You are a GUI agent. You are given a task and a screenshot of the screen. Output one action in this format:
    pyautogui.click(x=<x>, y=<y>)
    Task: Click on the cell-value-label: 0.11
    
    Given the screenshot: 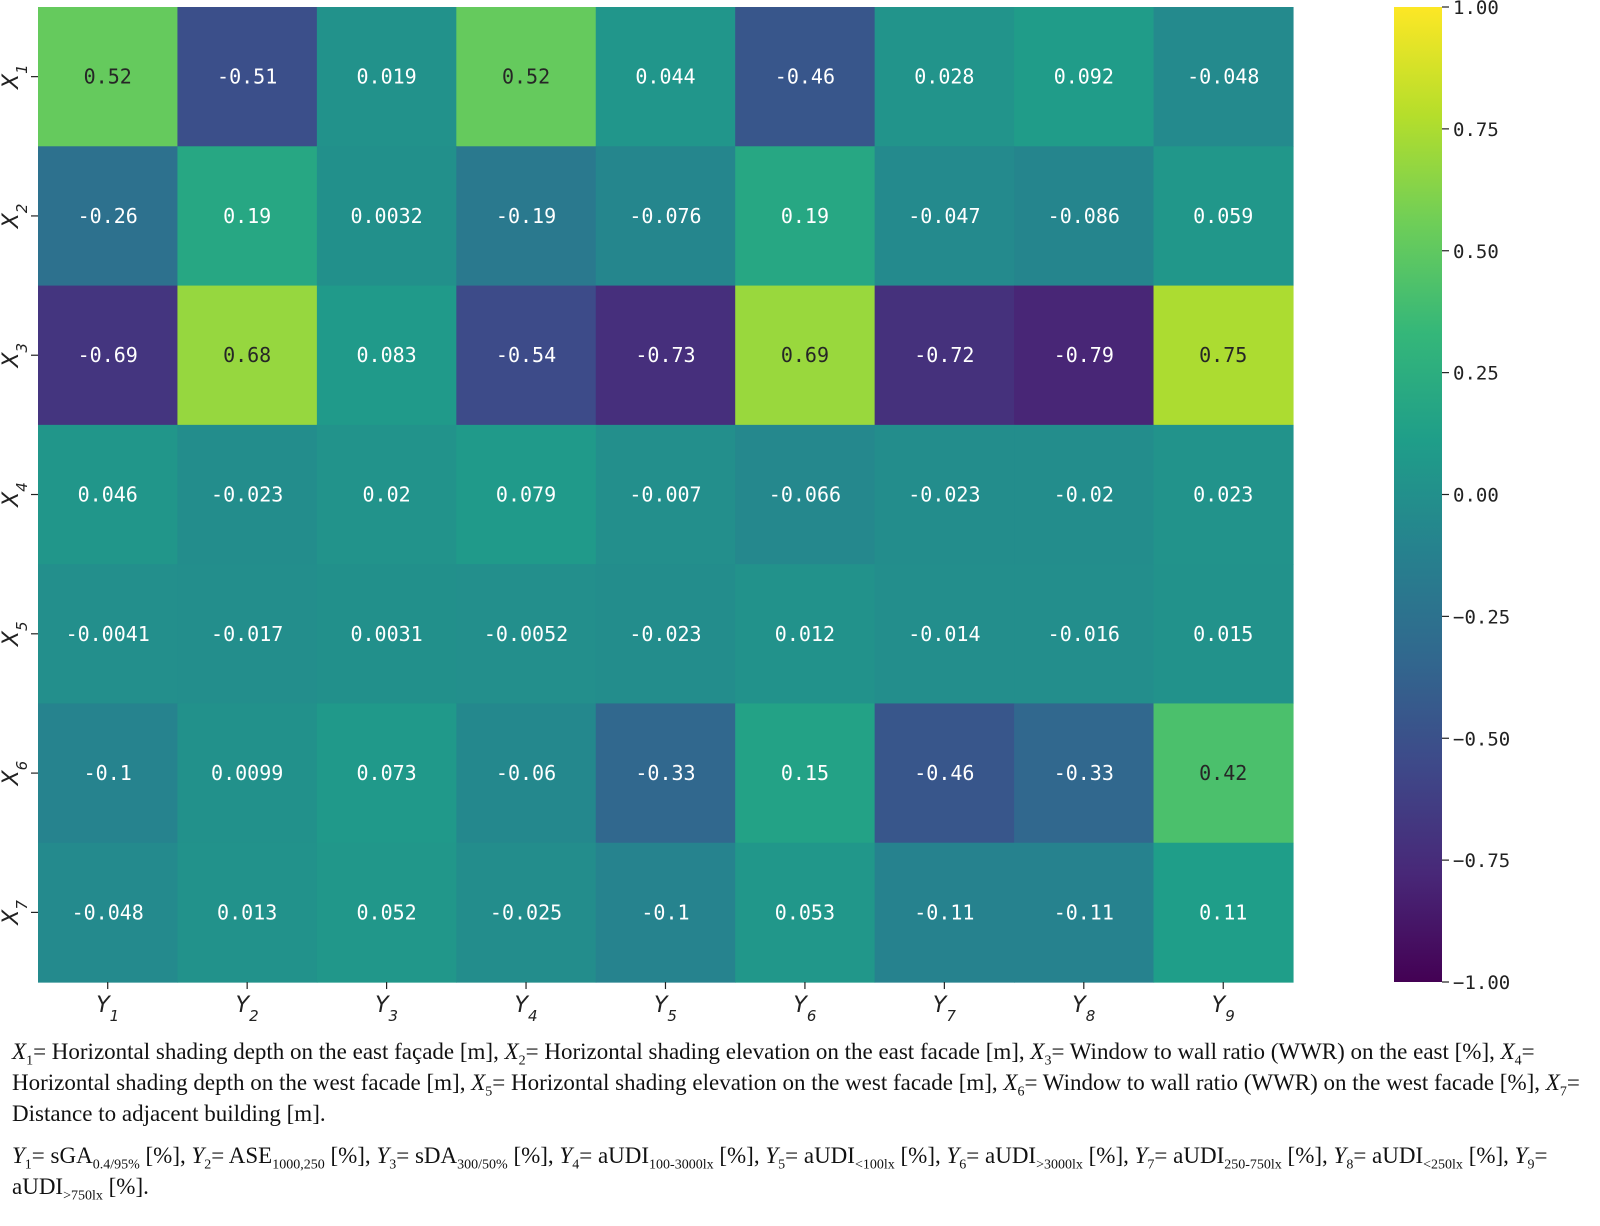 What is the action you would take?
    pyautogui.click(x=1223, y=912)
    